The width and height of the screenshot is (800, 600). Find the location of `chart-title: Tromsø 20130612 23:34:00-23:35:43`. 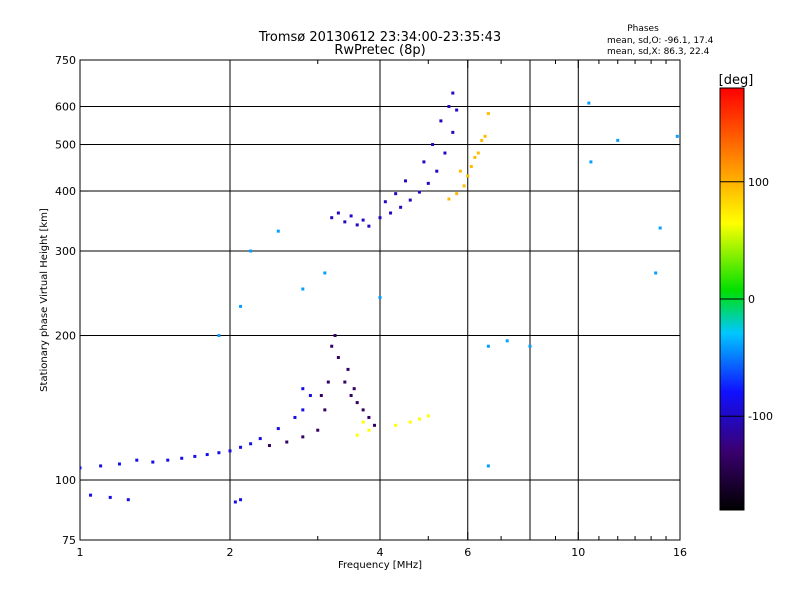

chart-title: Tromsø 20130612 23:34:00-23:35:43 is located at coordinates (379, 37).